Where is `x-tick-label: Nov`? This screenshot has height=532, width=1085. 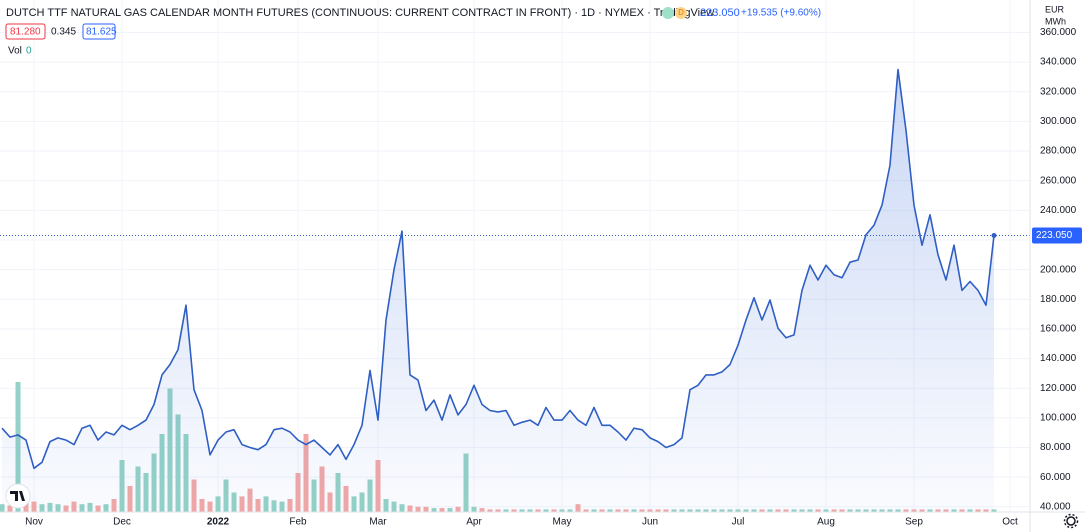
x-tick-label: Nov is located at coordinates (34, 522).